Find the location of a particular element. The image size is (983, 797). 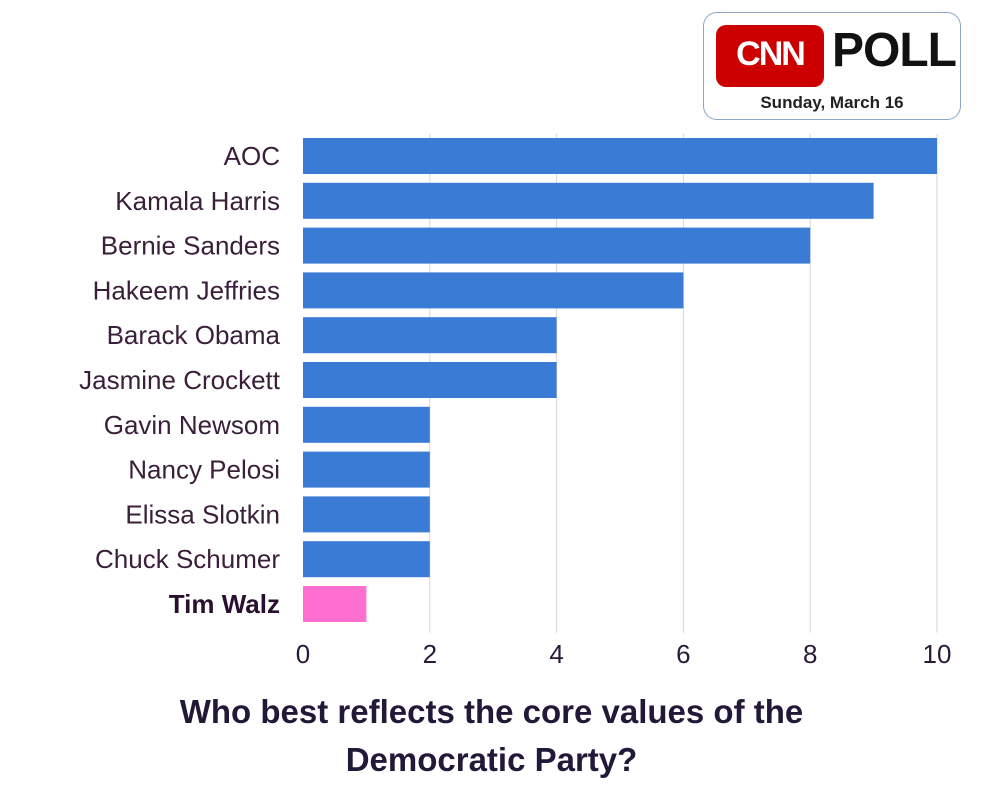

chart-title-line-1: Who best reflects the core values of the is located at coordinates (491, 711).